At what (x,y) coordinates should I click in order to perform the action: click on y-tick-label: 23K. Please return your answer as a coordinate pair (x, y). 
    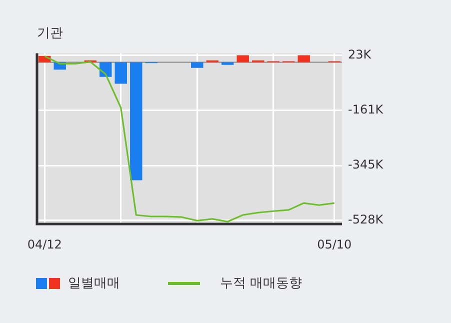
    Looking at the image, I should click on (360, 54).